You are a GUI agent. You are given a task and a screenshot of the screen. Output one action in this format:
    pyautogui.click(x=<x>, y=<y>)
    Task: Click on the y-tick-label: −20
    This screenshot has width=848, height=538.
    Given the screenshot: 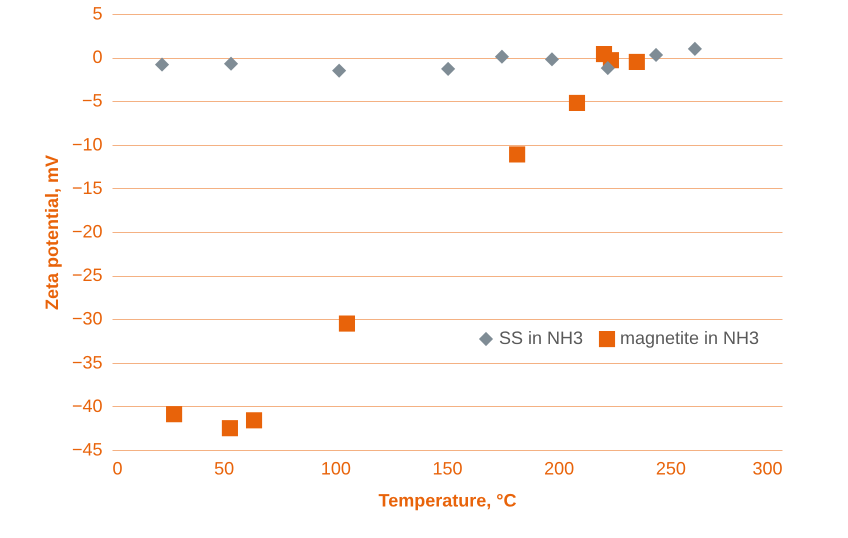 What is the action you would take?
    pyautogui.click(x=87, y=232)
    